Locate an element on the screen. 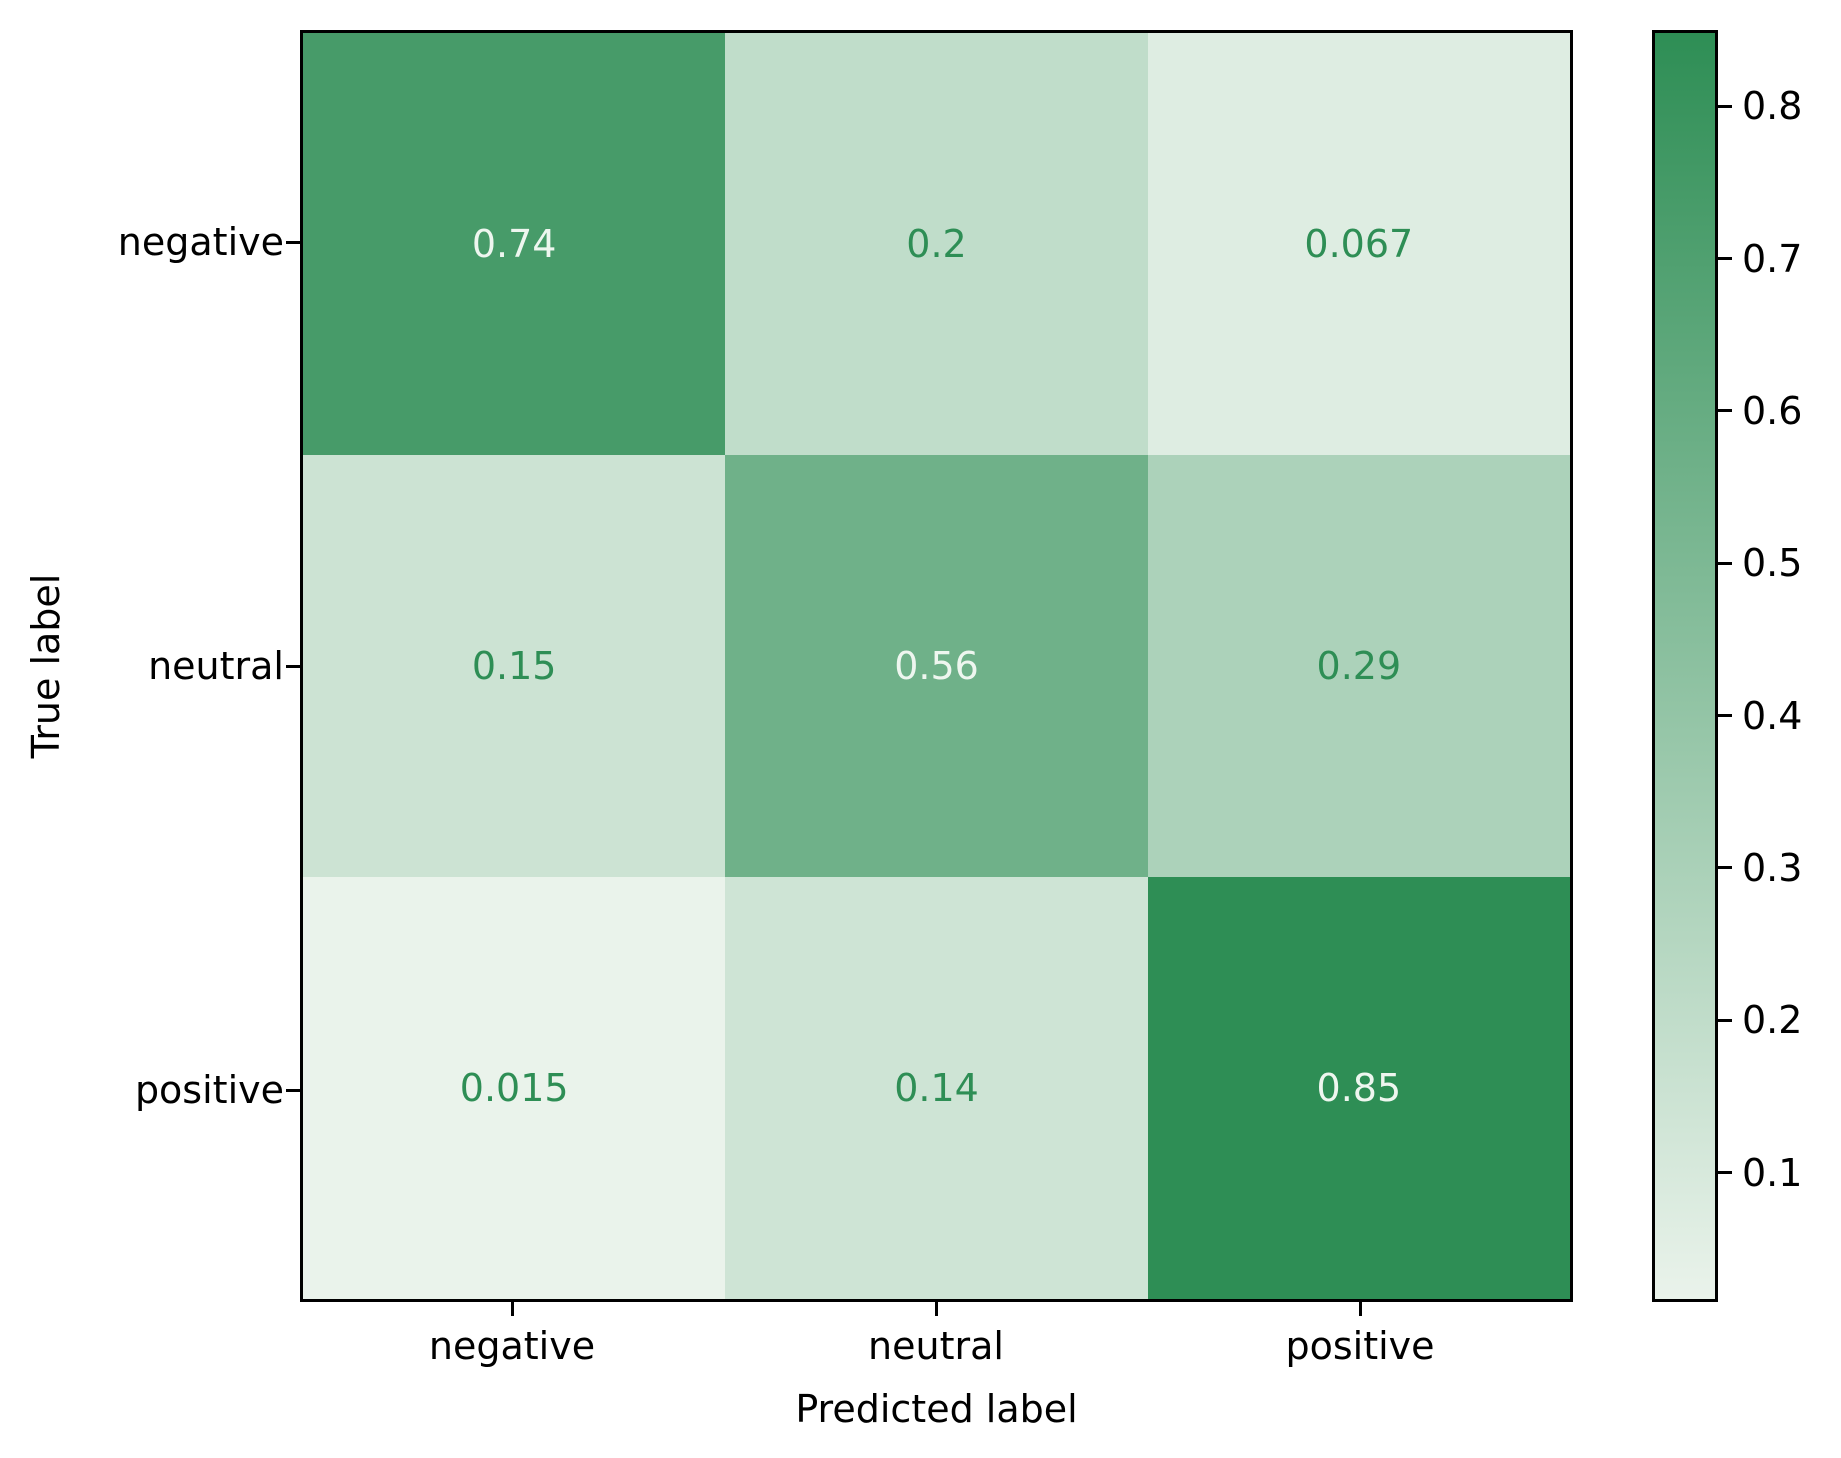 The height and width of the screenshot is (1458, 1841). cell-value: 0.85 is located at coordinates (1359, 1088).